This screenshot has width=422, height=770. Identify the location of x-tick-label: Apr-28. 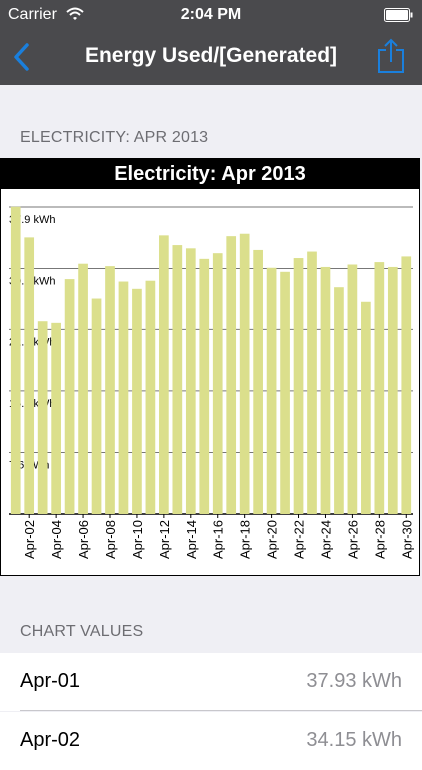
(379, 539).